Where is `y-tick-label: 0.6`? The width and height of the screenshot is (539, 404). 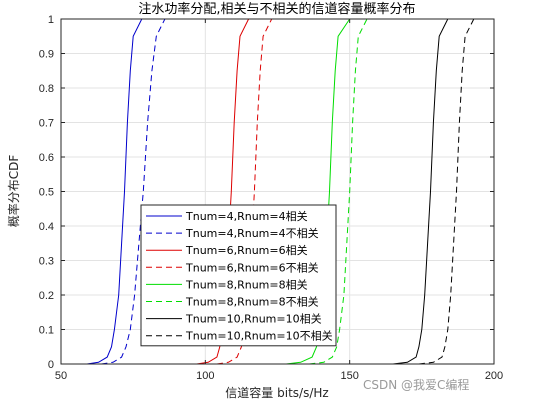
y-tick-label: 0.6 is located at coordinates (46, 158).